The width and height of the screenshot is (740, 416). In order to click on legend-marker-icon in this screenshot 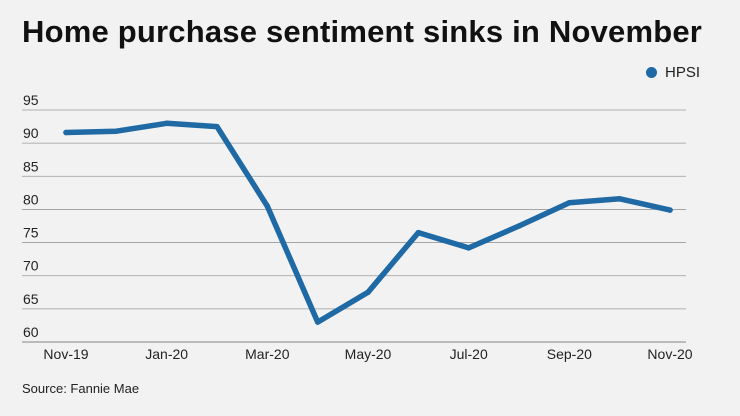, I will do `click(651, 72)`.